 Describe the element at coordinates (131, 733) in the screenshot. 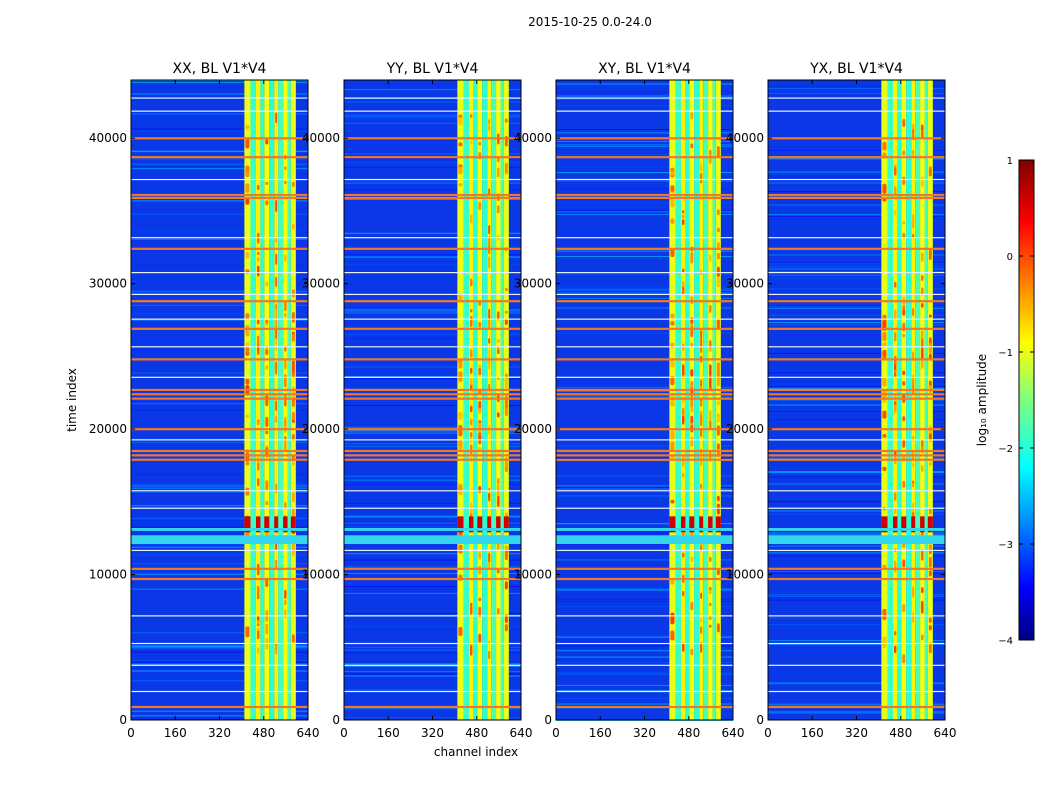

I see `x-tick-label: 0` at that location.